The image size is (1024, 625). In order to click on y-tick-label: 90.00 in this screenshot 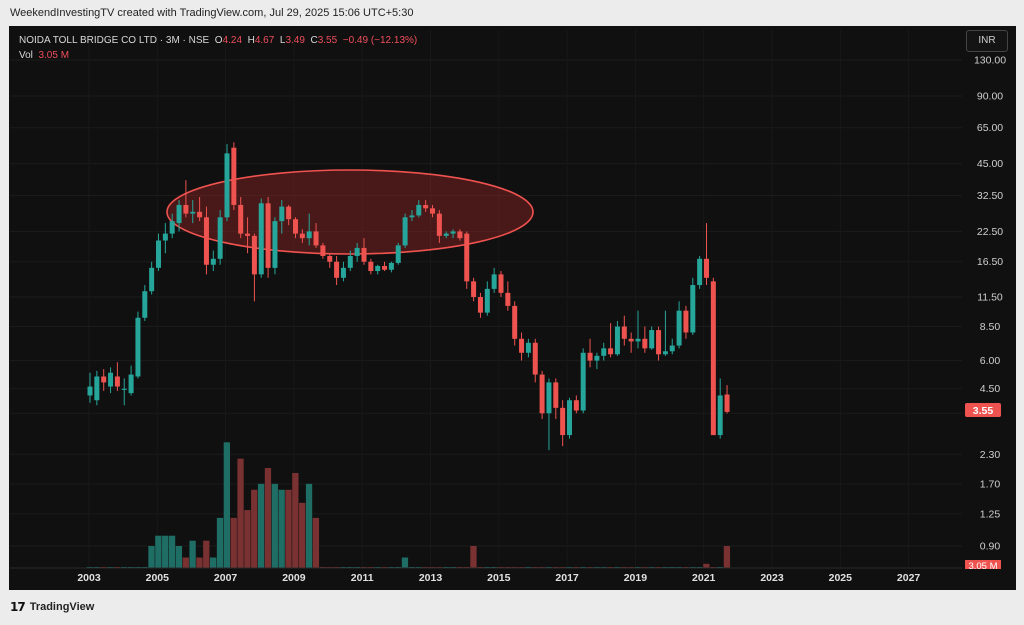, I will do `click(990, 96)`.